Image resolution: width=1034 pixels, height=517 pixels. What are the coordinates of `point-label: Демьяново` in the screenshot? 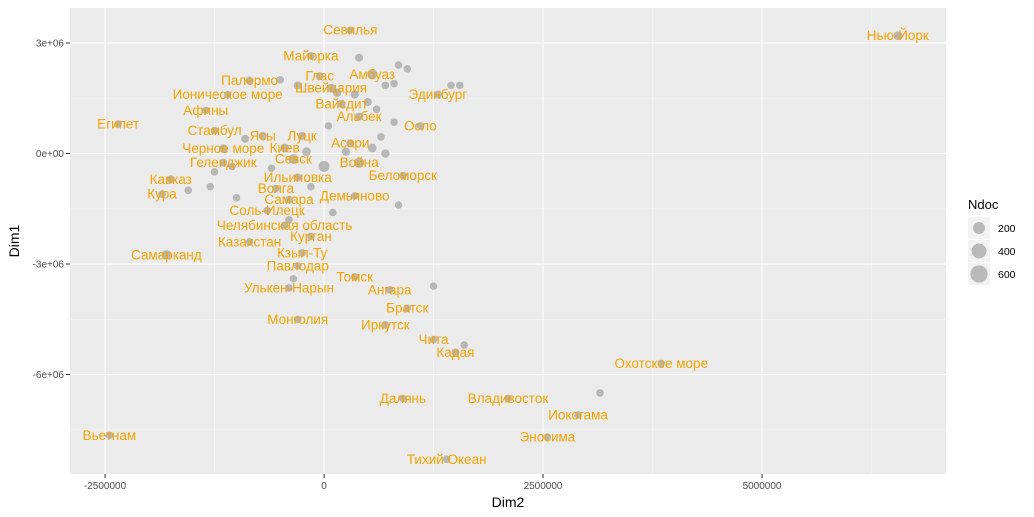 It's located at (355, 195).